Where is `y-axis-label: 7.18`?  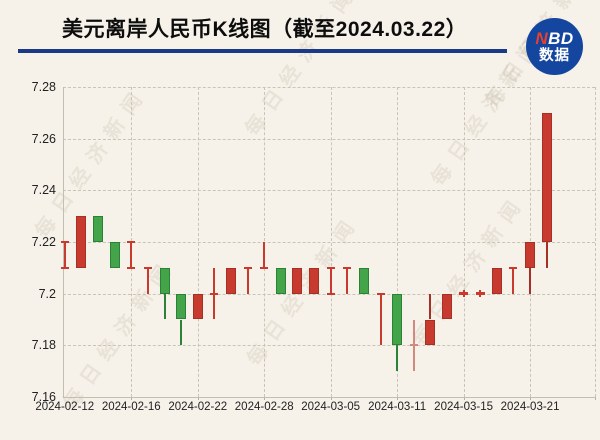
y-axis-label: 7.18 is located at coordinates (43, 345).